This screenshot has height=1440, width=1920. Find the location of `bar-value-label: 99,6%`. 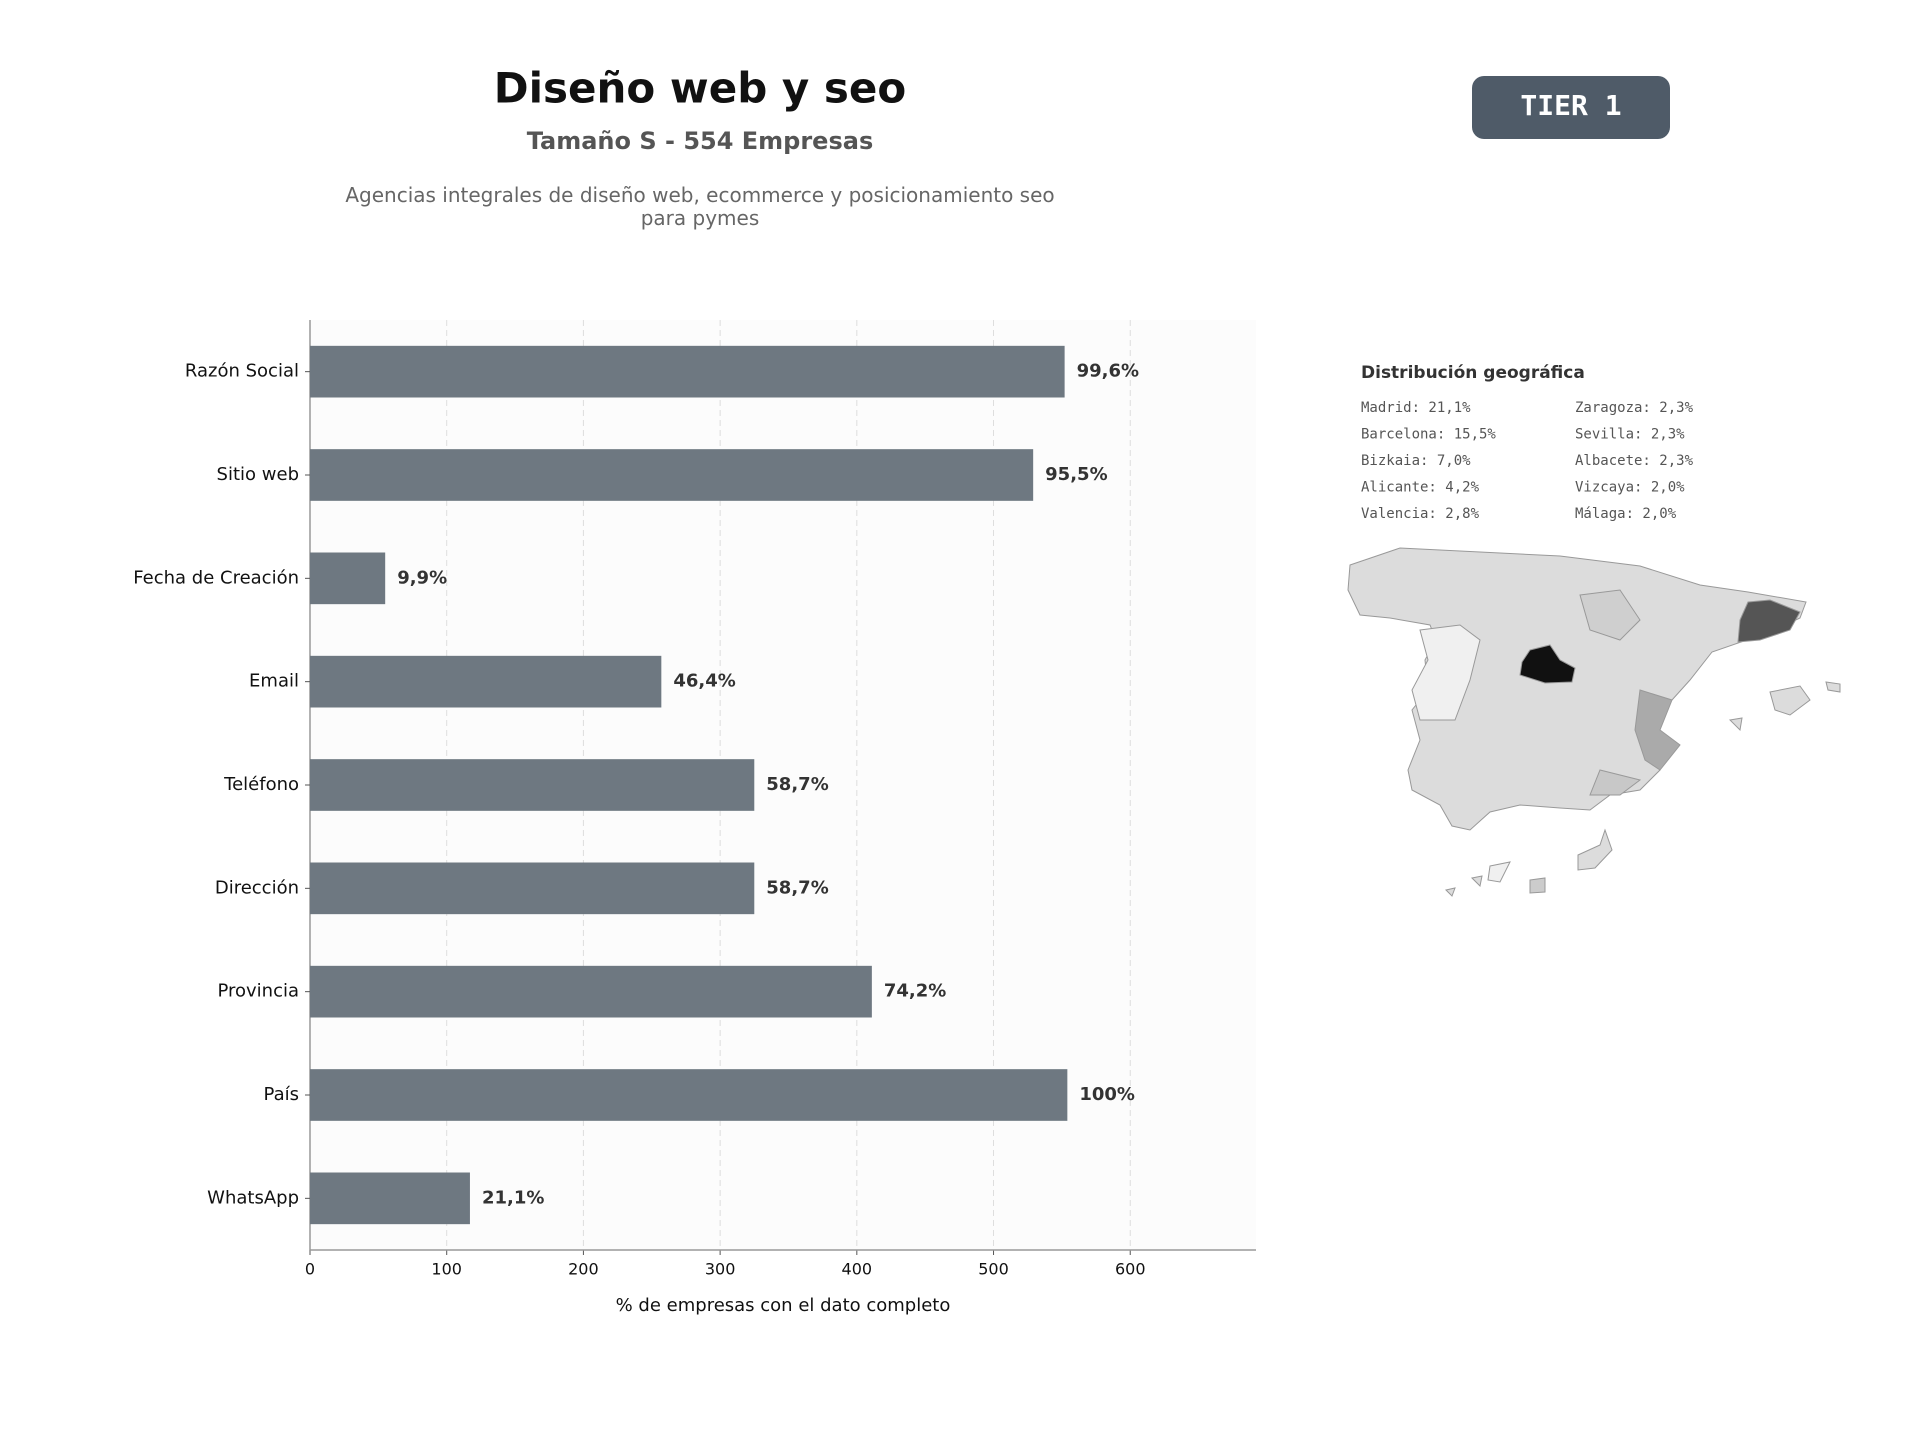

bar-value-label: 99,6% is located at coordinates (1108, 371).